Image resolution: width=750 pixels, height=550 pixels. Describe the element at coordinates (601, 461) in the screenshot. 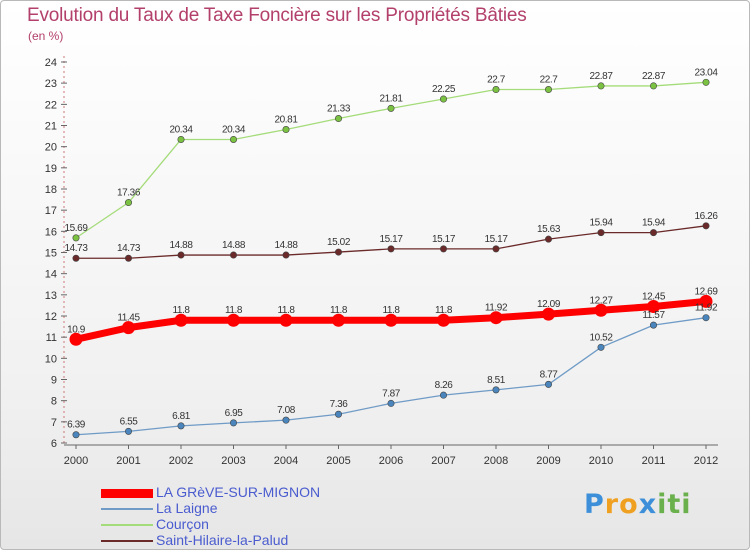

I see `x-tick-label: 2010` at that location.